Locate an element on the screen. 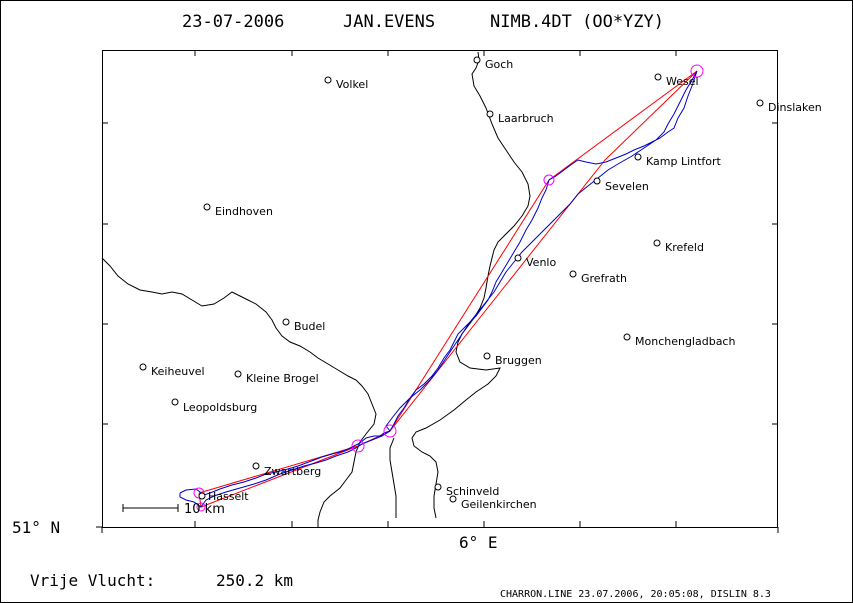 Image resolution: width=853 pixels, height=603 pixels. place-label-geilenkirchen: Geilenkirchen is located at coordinates (499, 504).